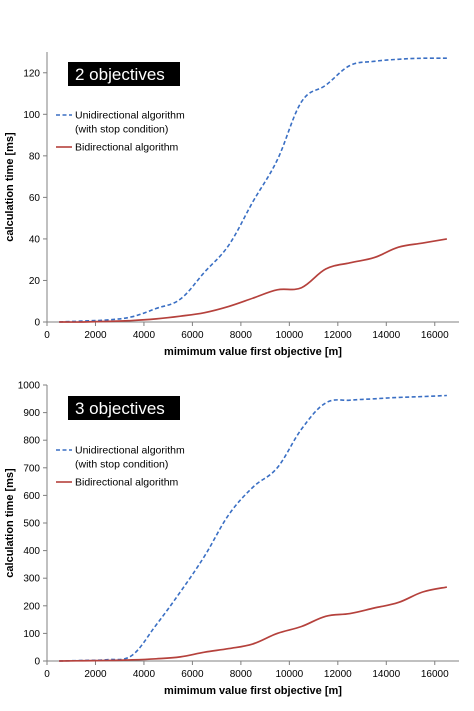 The image size is (474, 711). What do you see at coordinates (31, 551) in the screenshot?
I see `y-tick-label: 400` at bounding box center [31, 551].